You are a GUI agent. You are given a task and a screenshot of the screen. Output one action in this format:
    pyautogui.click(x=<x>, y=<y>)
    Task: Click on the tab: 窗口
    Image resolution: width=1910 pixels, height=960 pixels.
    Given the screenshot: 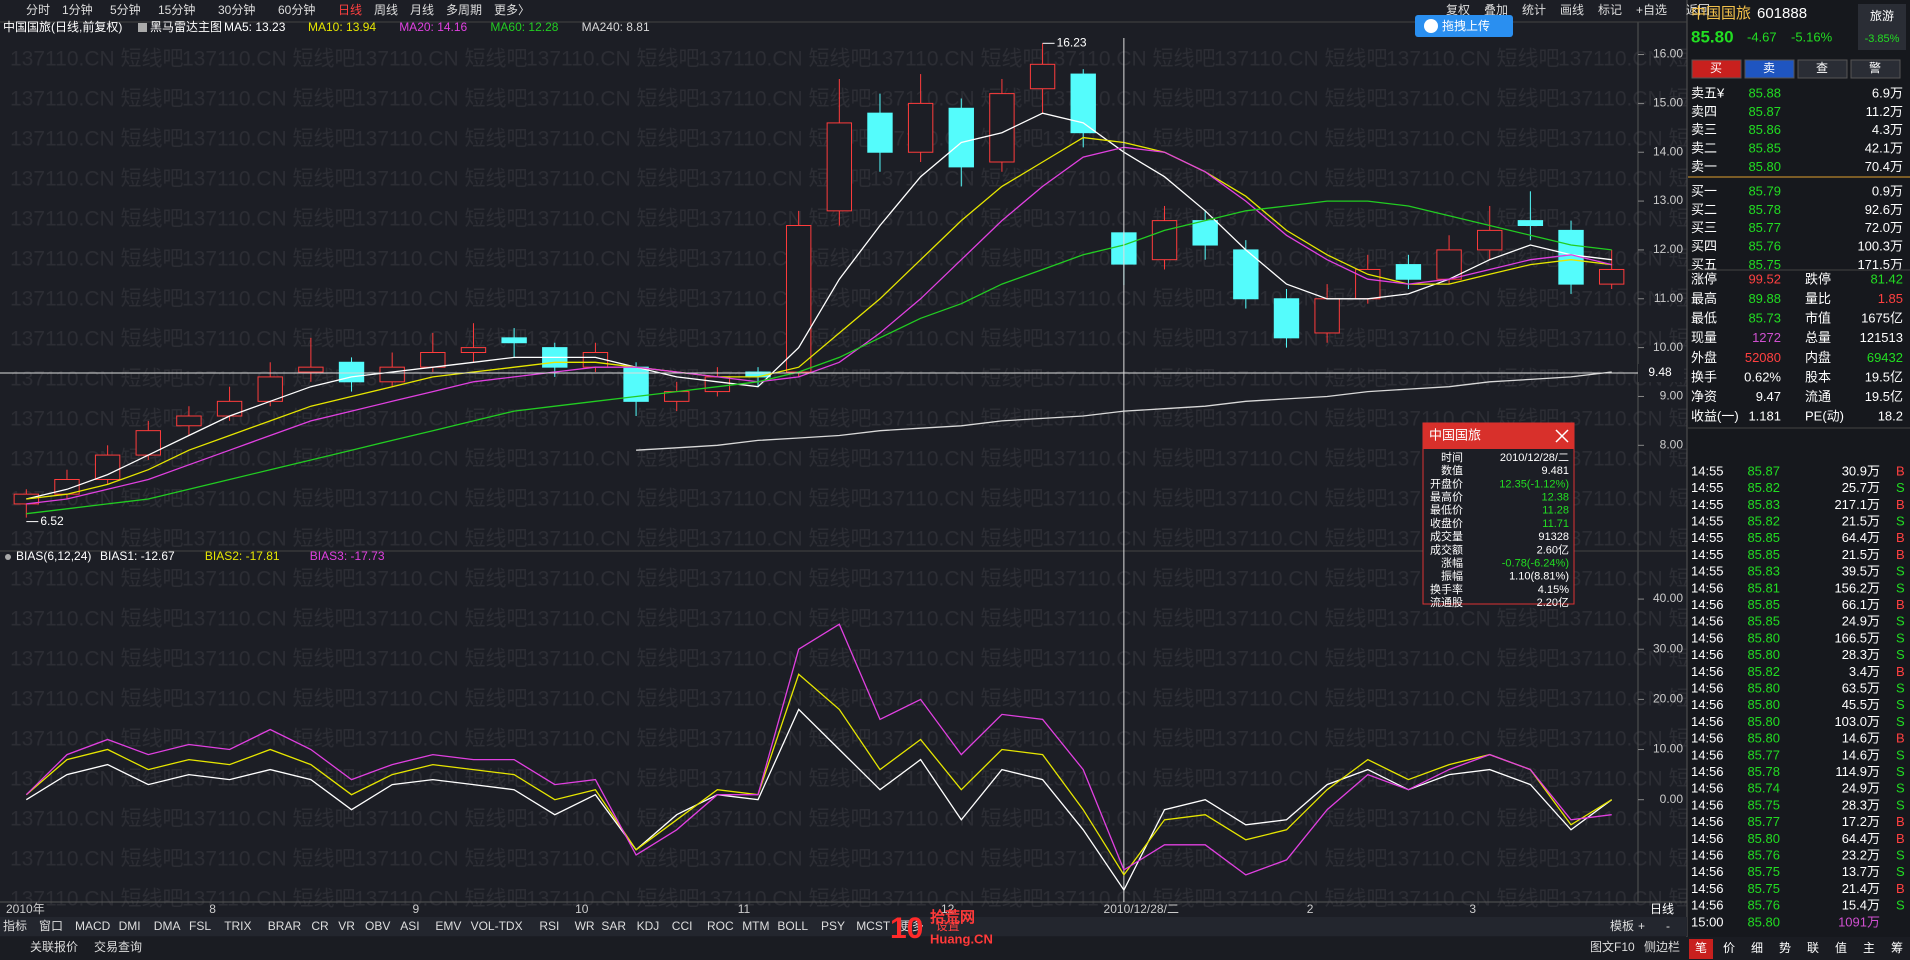 What is the action you would take?
    pyautogui.click(x=51, y=926)
    